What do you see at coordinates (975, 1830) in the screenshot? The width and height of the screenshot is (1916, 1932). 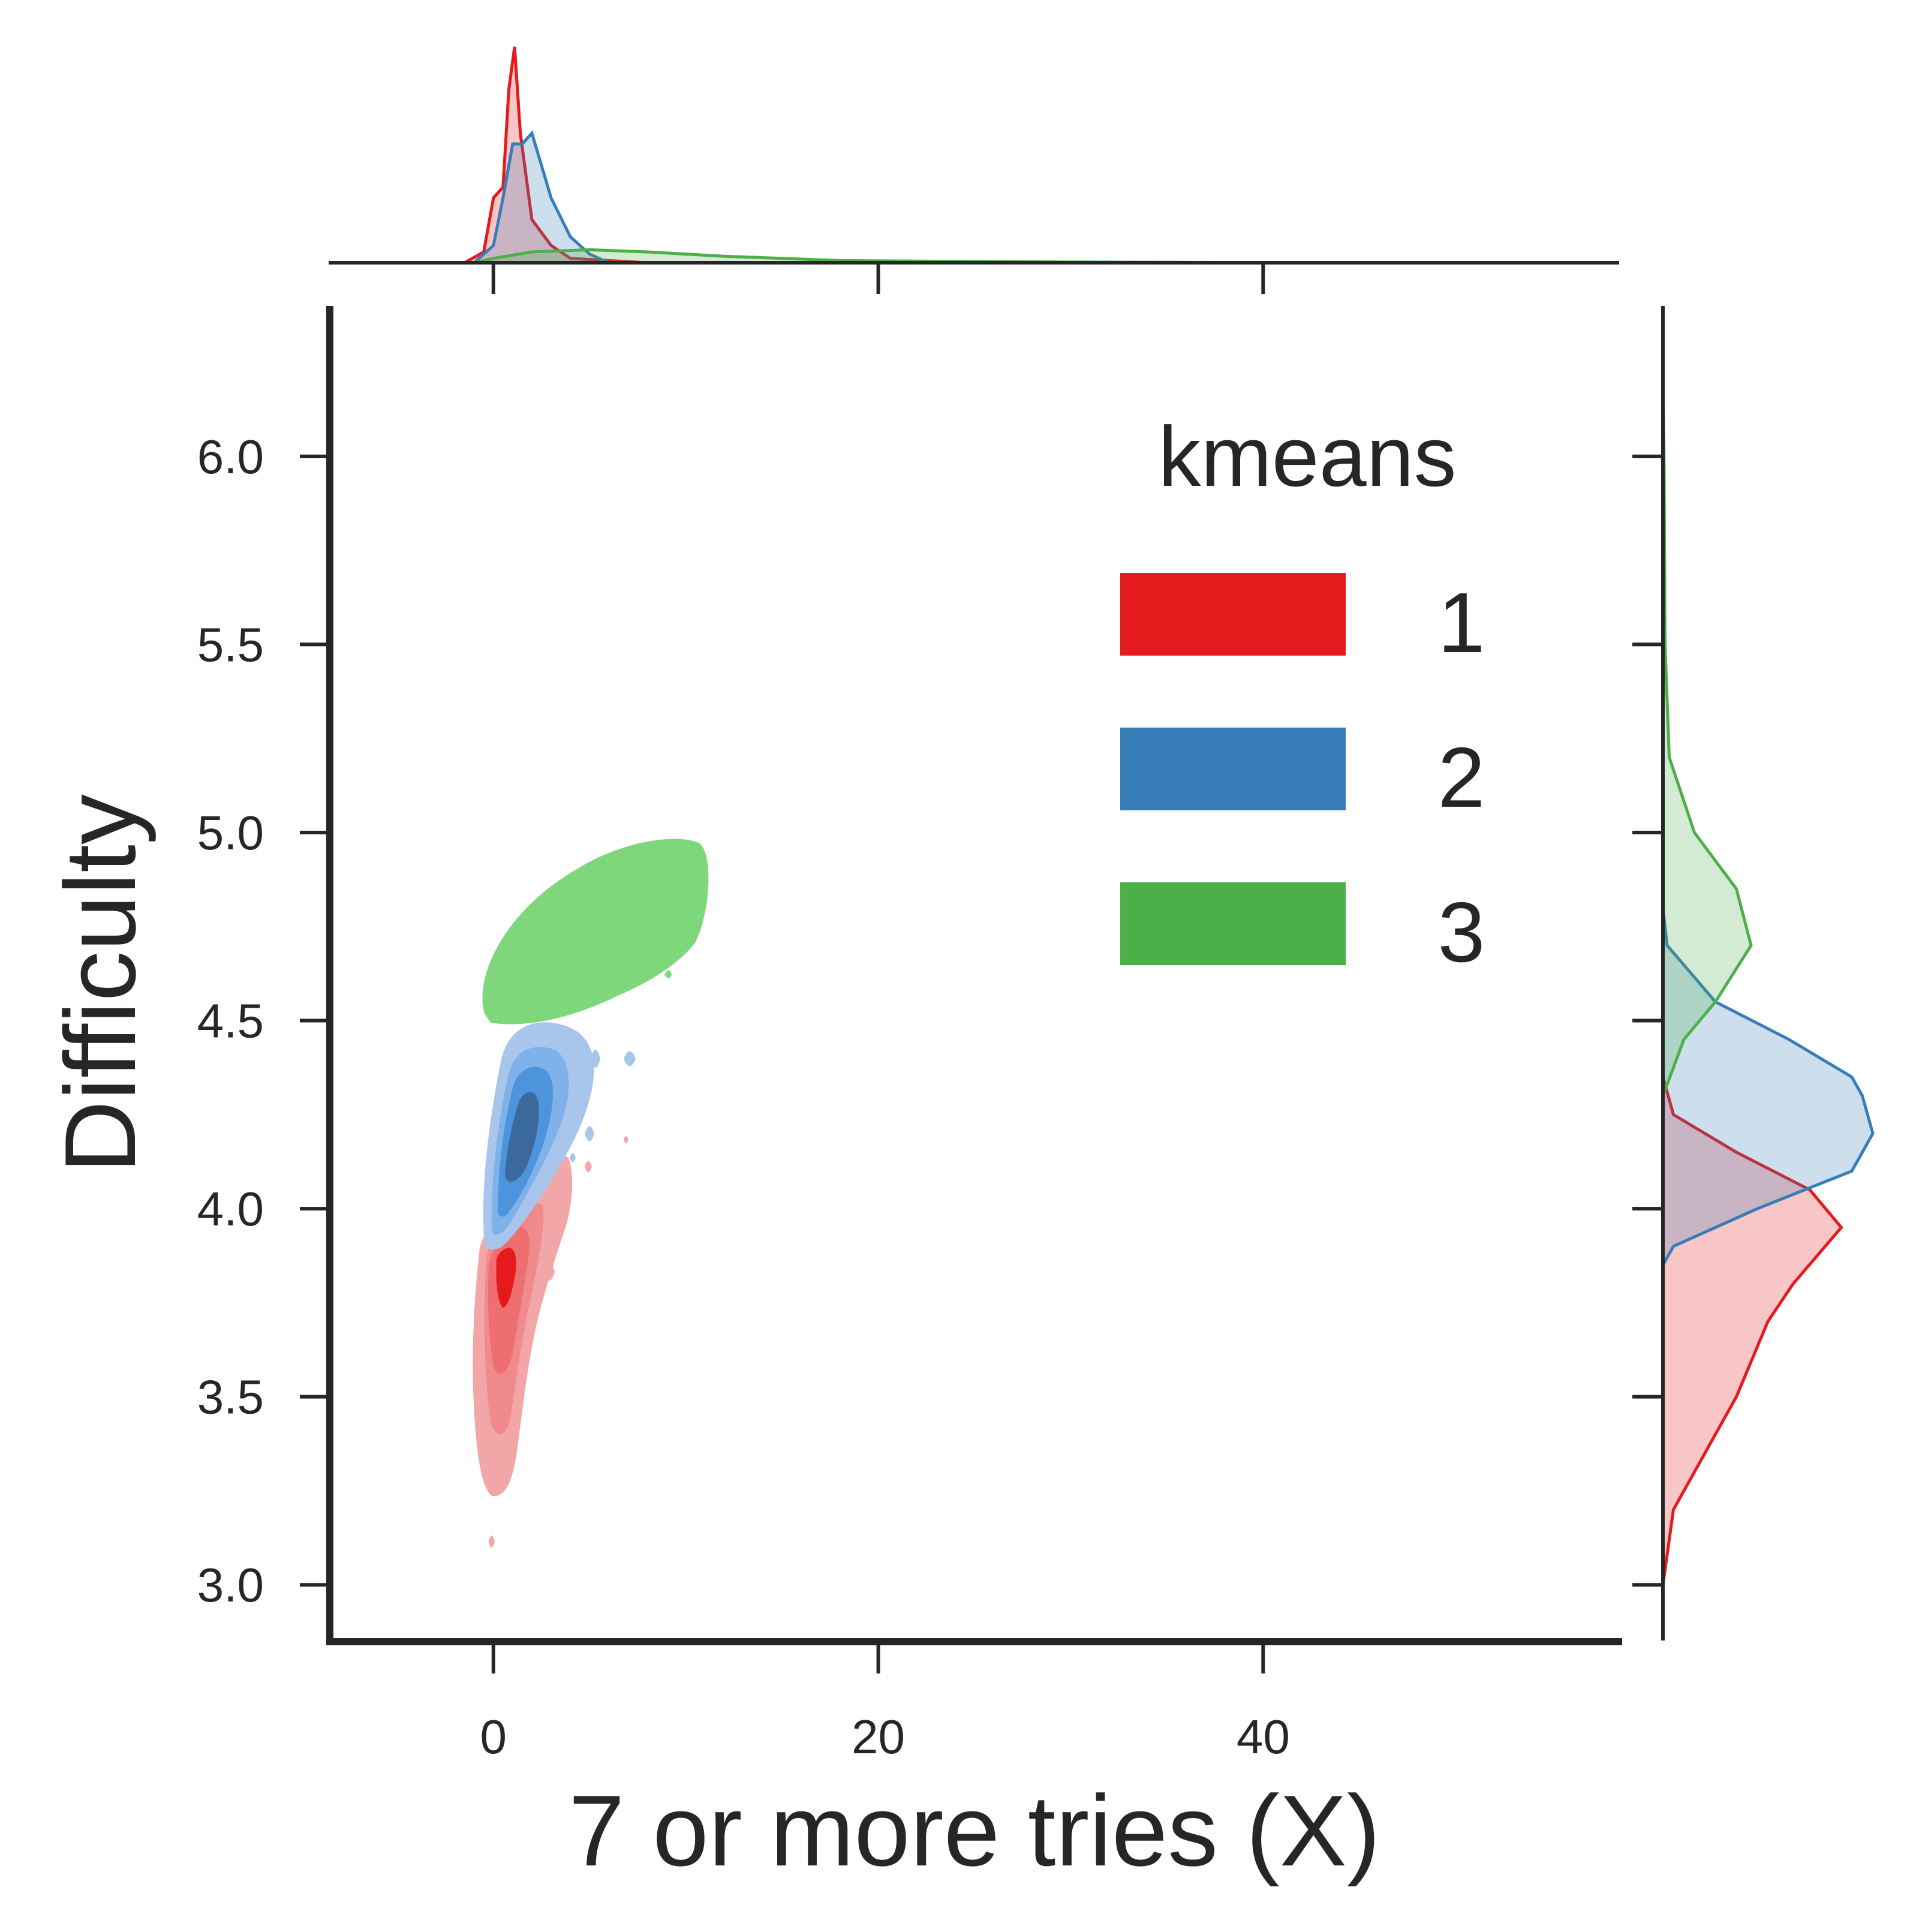 I see `x-axis-title: 7 or more tries (X)` at bounding box center [975, 1830].